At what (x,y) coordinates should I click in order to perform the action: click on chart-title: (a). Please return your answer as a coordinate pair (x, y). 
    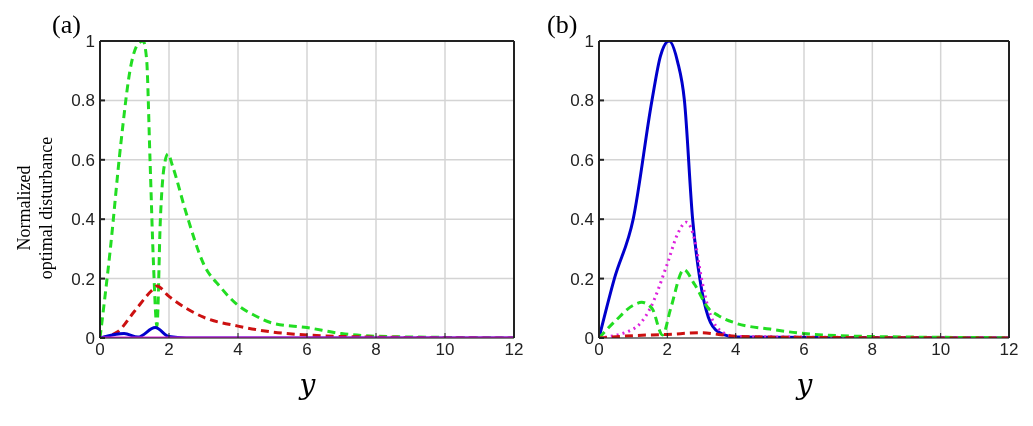
    Looking at the image, I should click on (66, 25).